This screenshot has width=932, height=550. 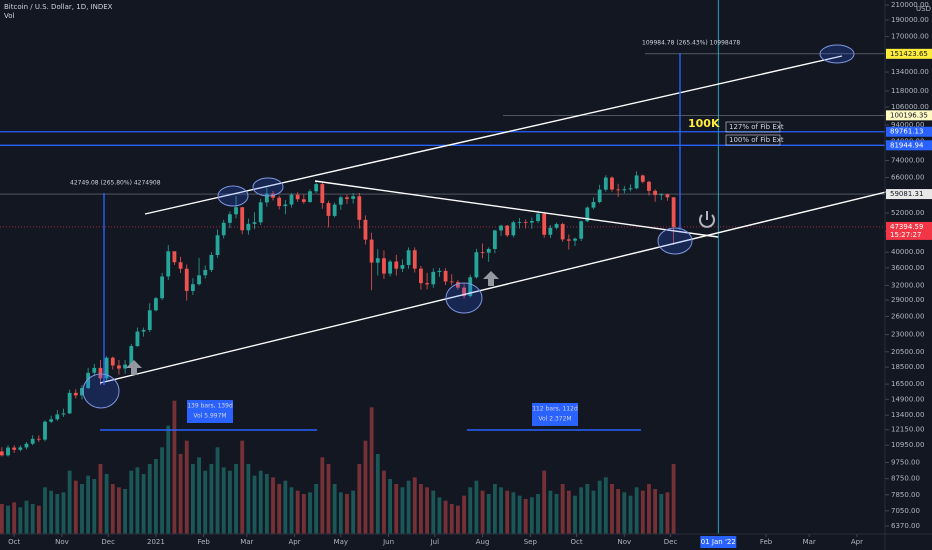 I want to click on x-tick-label: May, so click(x=341, y=542).